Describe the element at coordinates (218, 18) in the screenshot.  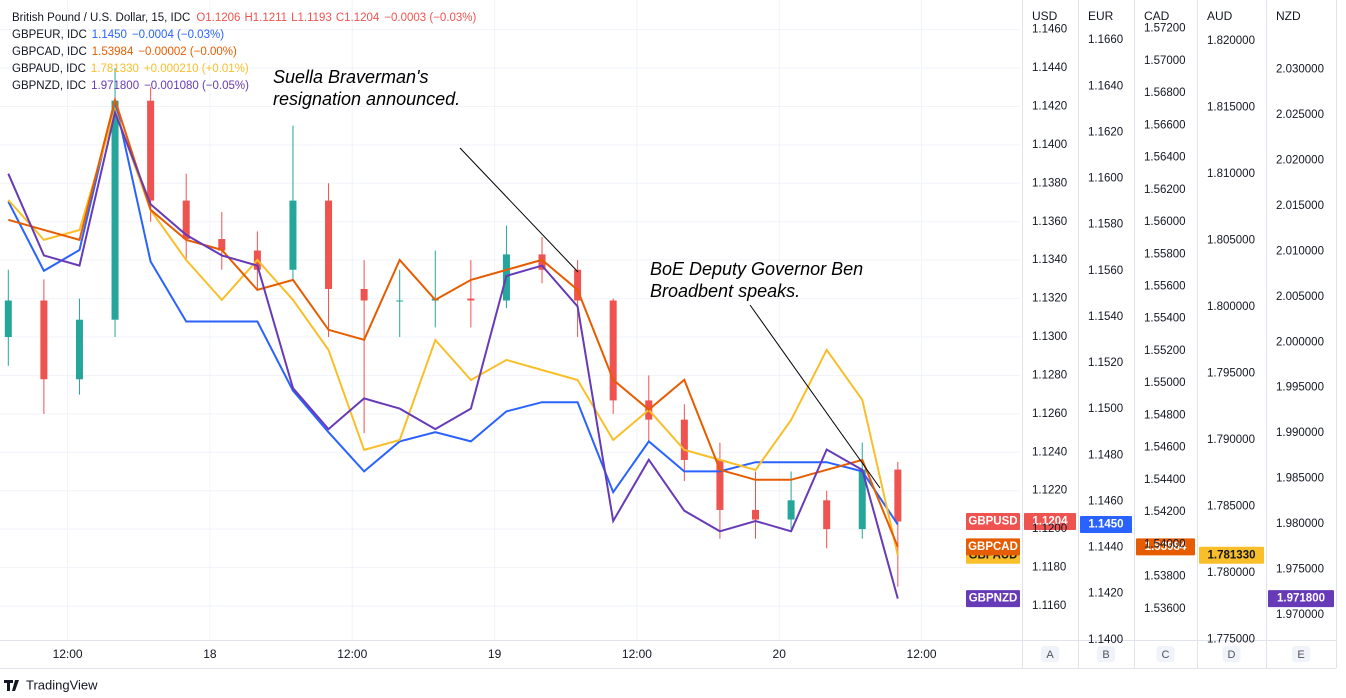
I see `ohlc-value: O1.1206` at that location.